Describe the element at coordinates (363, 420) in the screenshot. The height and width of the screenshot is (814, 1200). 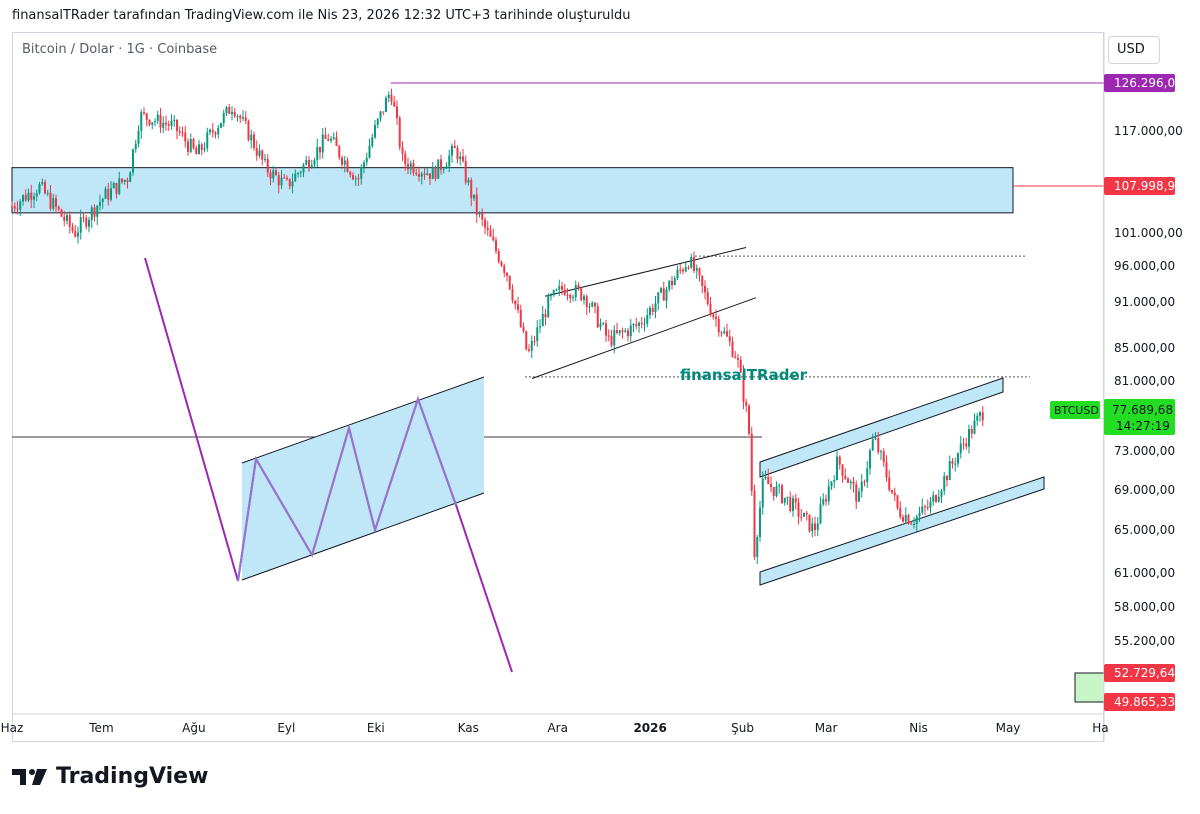
I see `example-channel-top` at that location.